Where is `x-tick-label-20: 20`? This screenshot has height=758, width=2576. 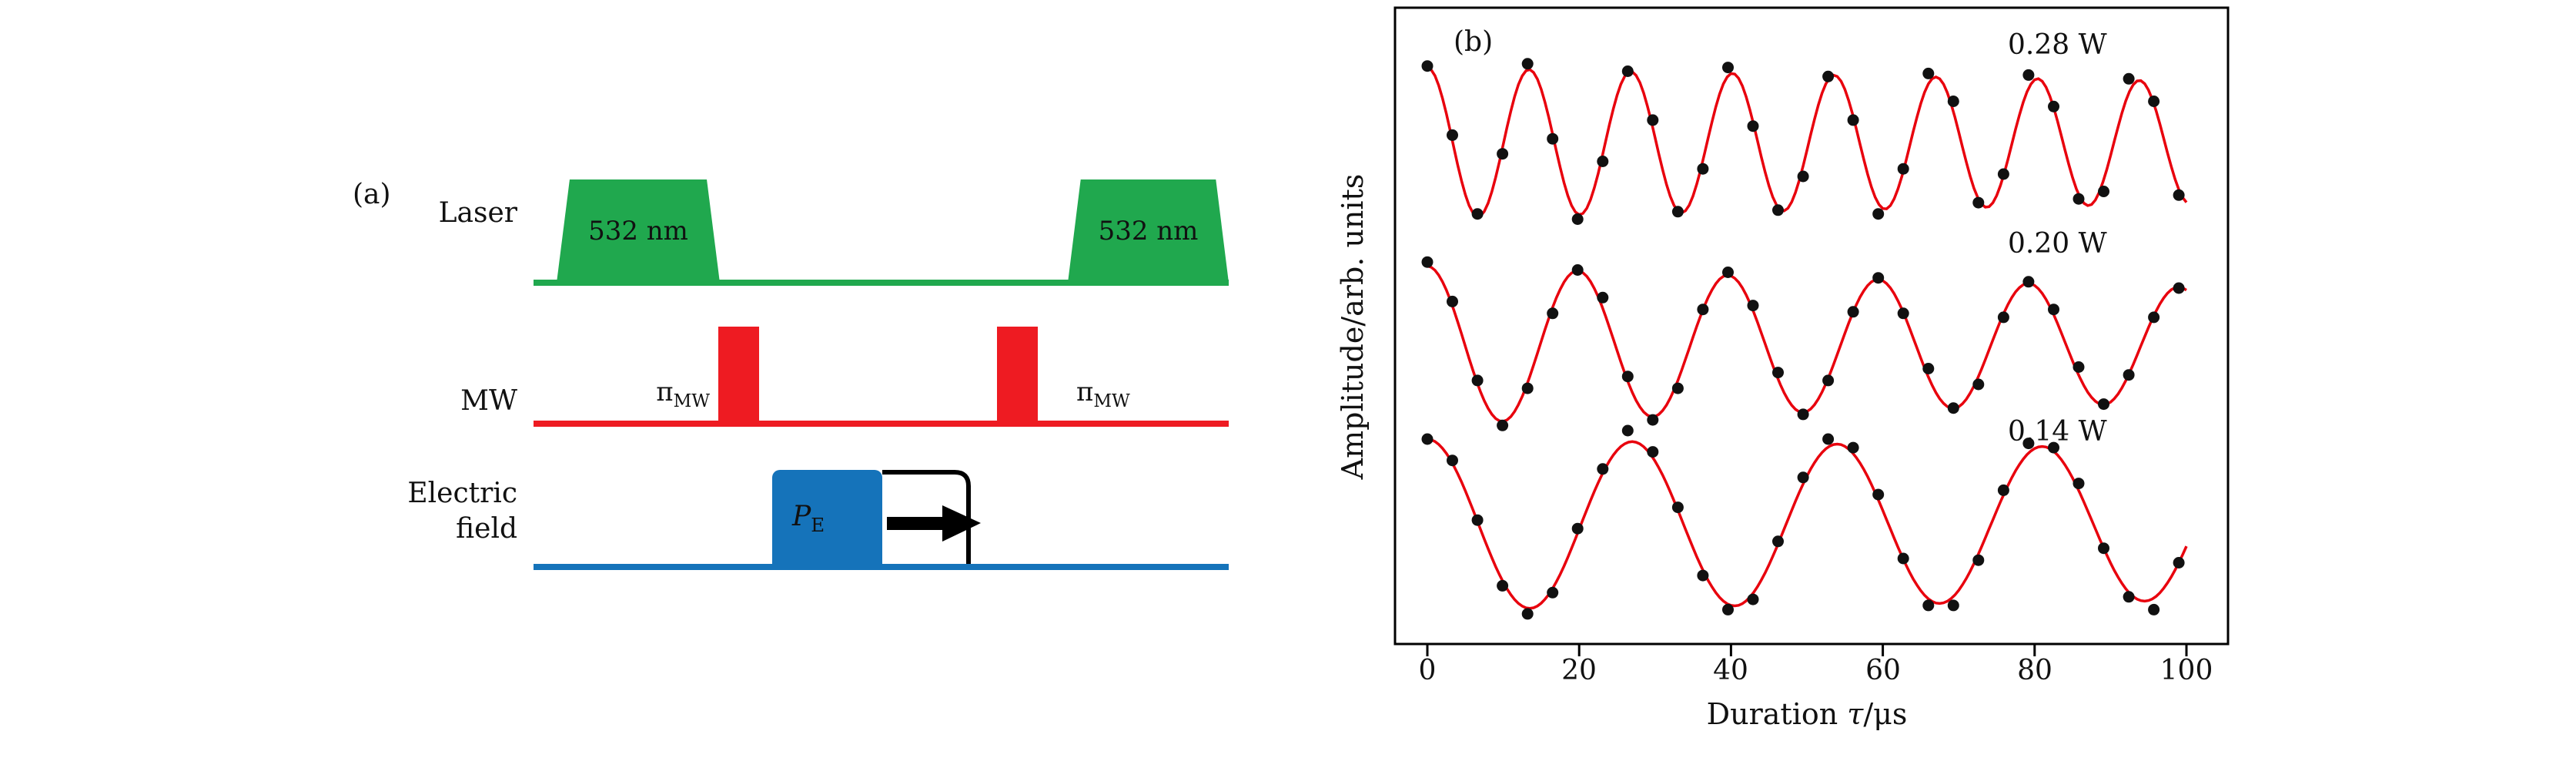
x-tick-label-20: 20 is located at coordinates (1579, 671).